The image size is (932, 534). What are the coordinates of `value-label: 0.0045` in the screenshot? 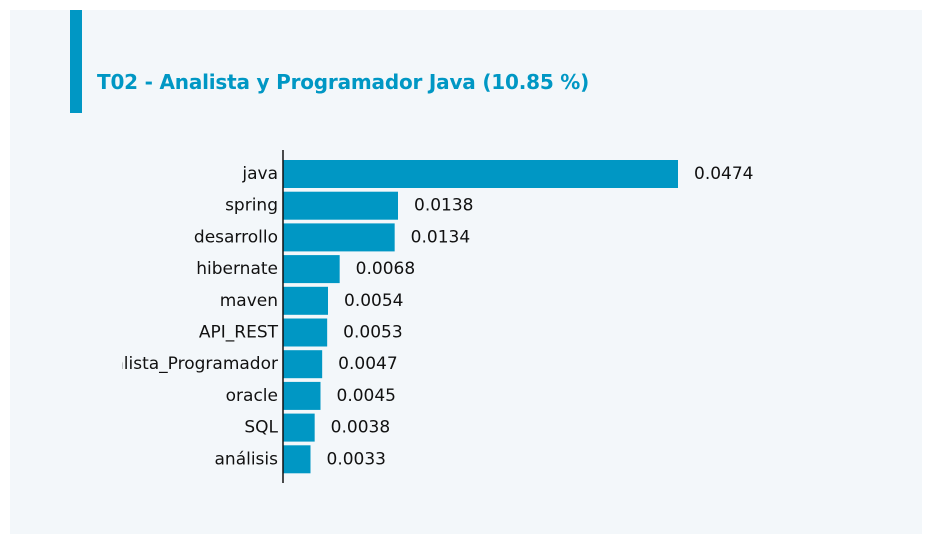 It's located at (366, 396).